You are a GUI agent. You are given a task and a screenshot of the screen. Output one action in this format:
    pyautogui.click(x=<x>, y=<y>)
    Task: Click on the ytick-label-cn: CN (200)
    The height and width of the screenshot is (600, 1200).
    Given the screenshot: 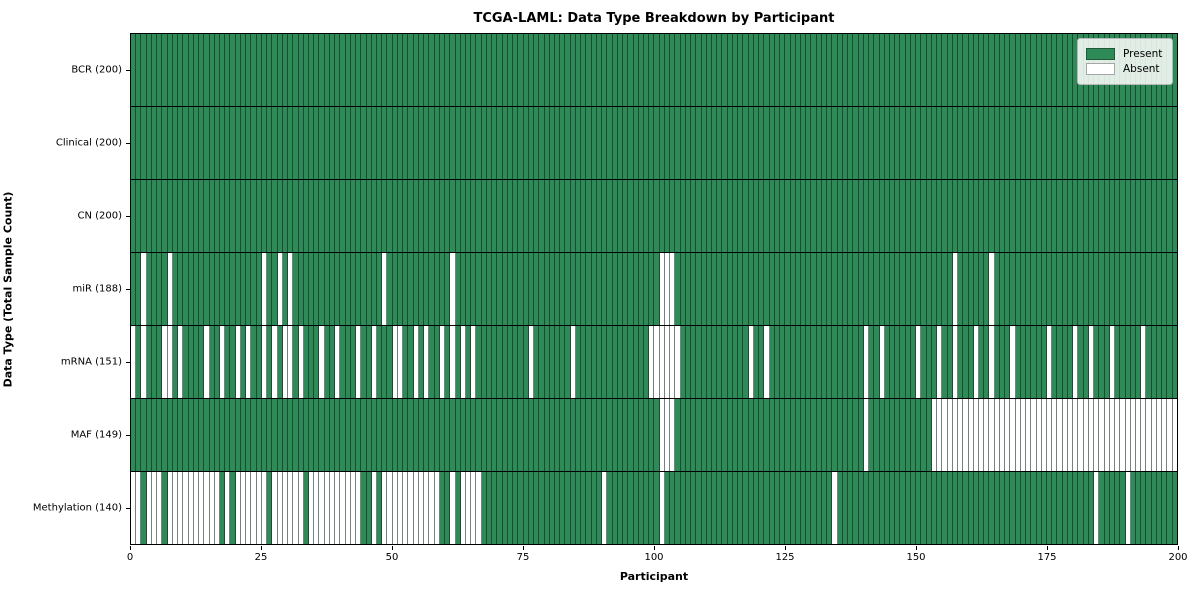 What is the action you would take?
    pyautogui.click(x=99, y=216)
    